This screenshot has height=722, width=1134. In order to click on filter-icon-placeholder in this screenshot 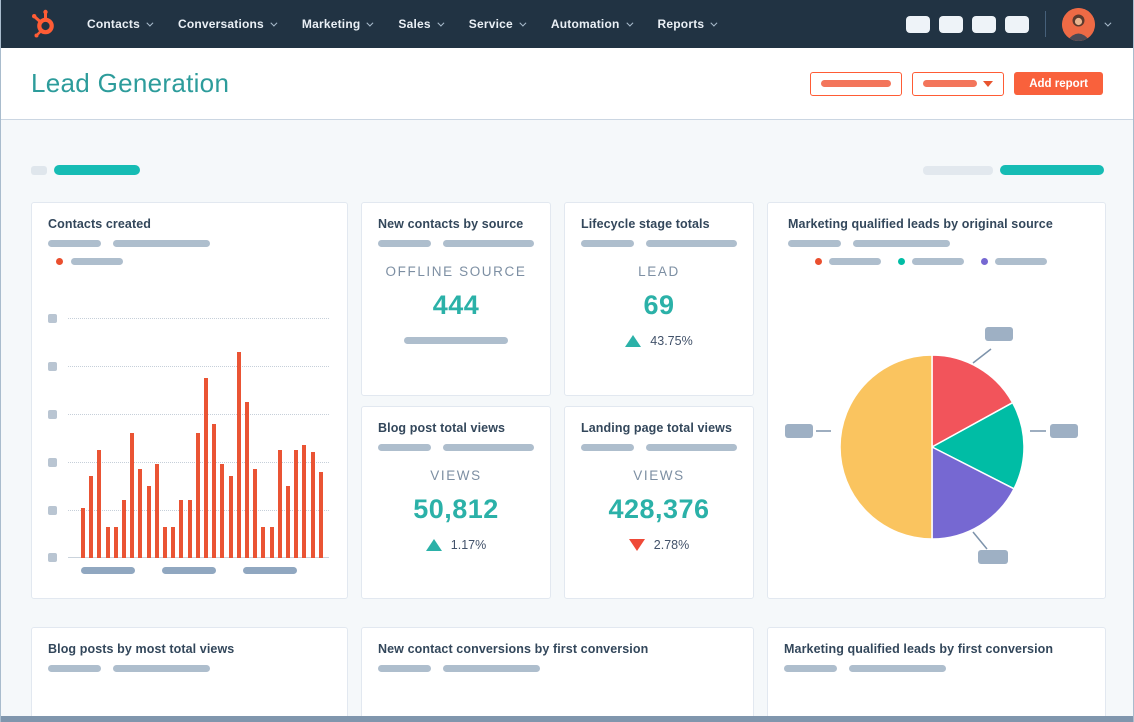, I will do `click(39, 170)`.